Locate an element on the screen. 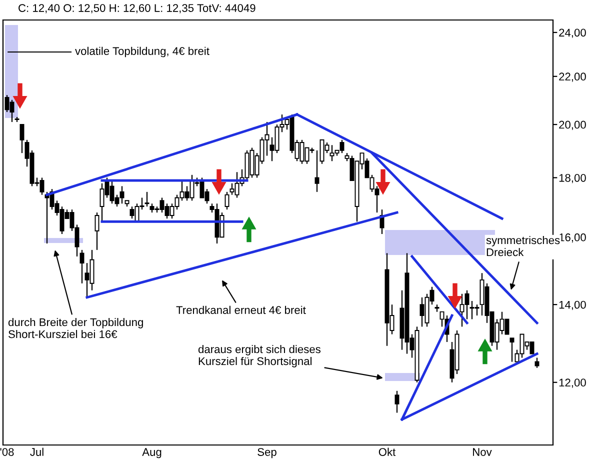 The image size is (595, 461). y-tick-label: 22,00 is located at coordinates (572, 77).